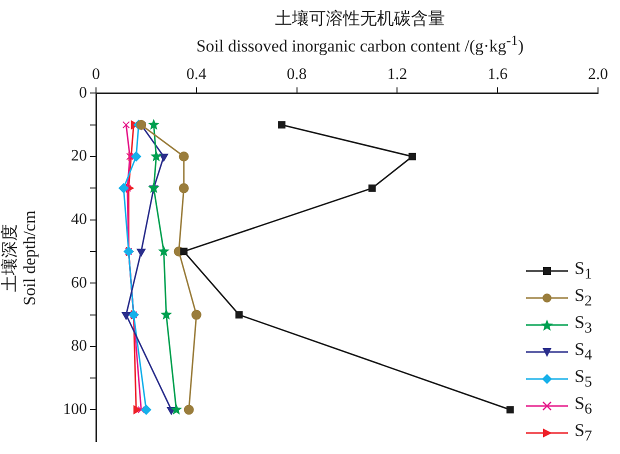 This screenshot has width=620, height=454. I want to click on x-tick-label: 0.8, so click(296, 74).